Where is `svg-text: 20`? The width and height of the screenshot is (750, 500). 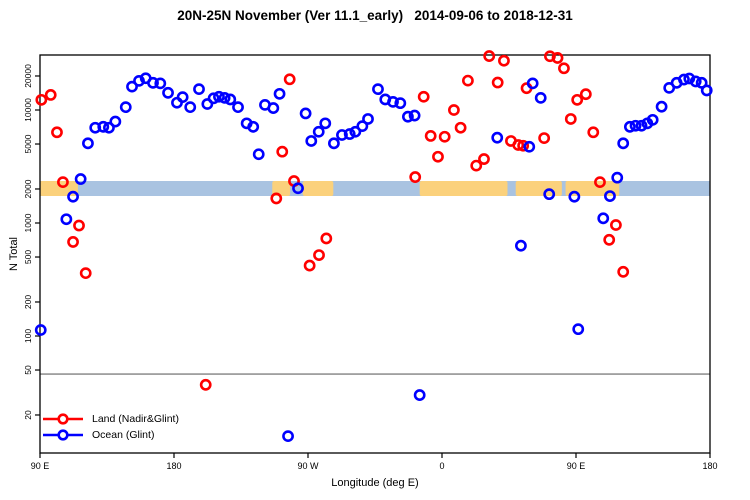 svg-text: 20 is located at coordinates (28, 415).